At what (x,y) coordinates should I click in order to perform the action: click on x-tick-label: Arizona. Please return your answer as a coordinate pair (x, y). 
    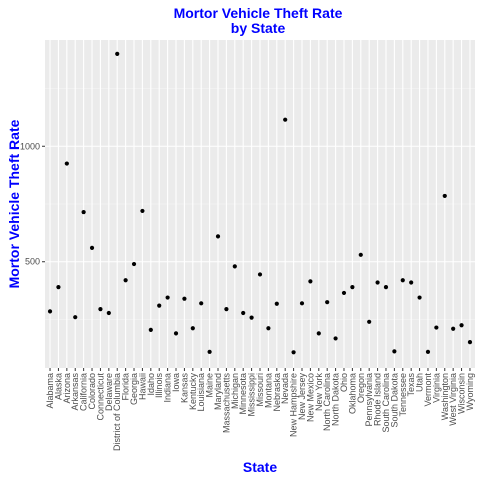
    Looking at the image, I should click on (67, 388).